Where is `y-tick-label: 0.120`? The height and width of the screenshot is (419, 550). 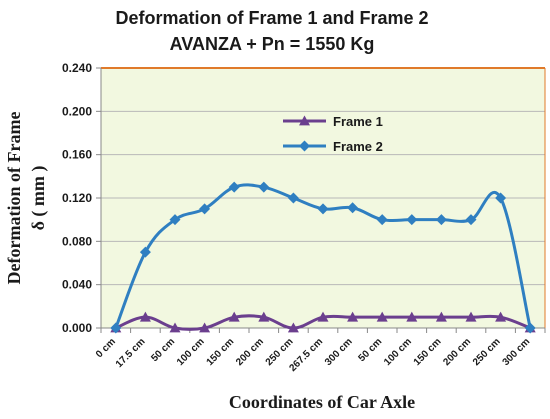
y-tick-label: 0.120 is located at coordinates (77, 198).